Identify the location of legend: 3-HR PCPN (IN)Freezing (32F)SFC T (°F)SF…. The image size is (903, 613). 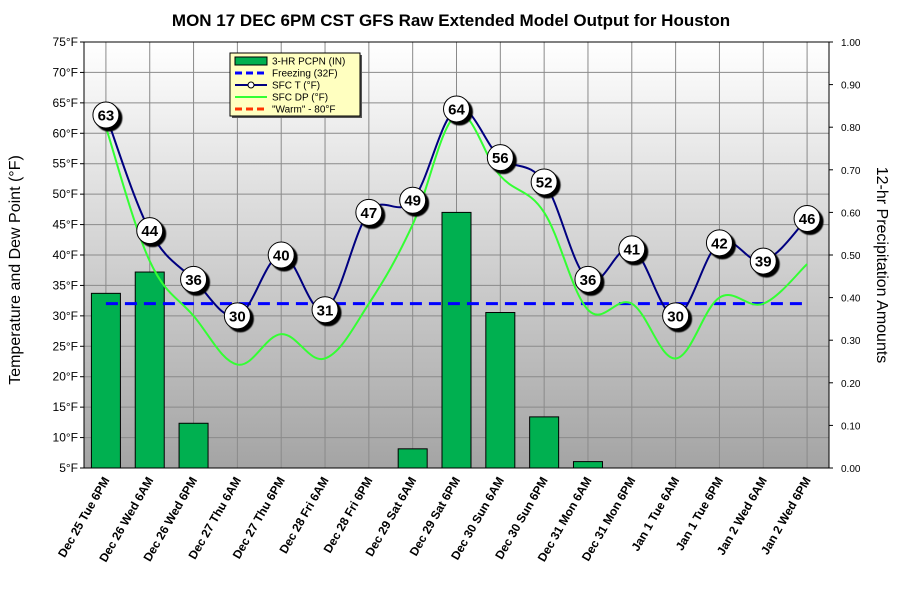
(295, 85).